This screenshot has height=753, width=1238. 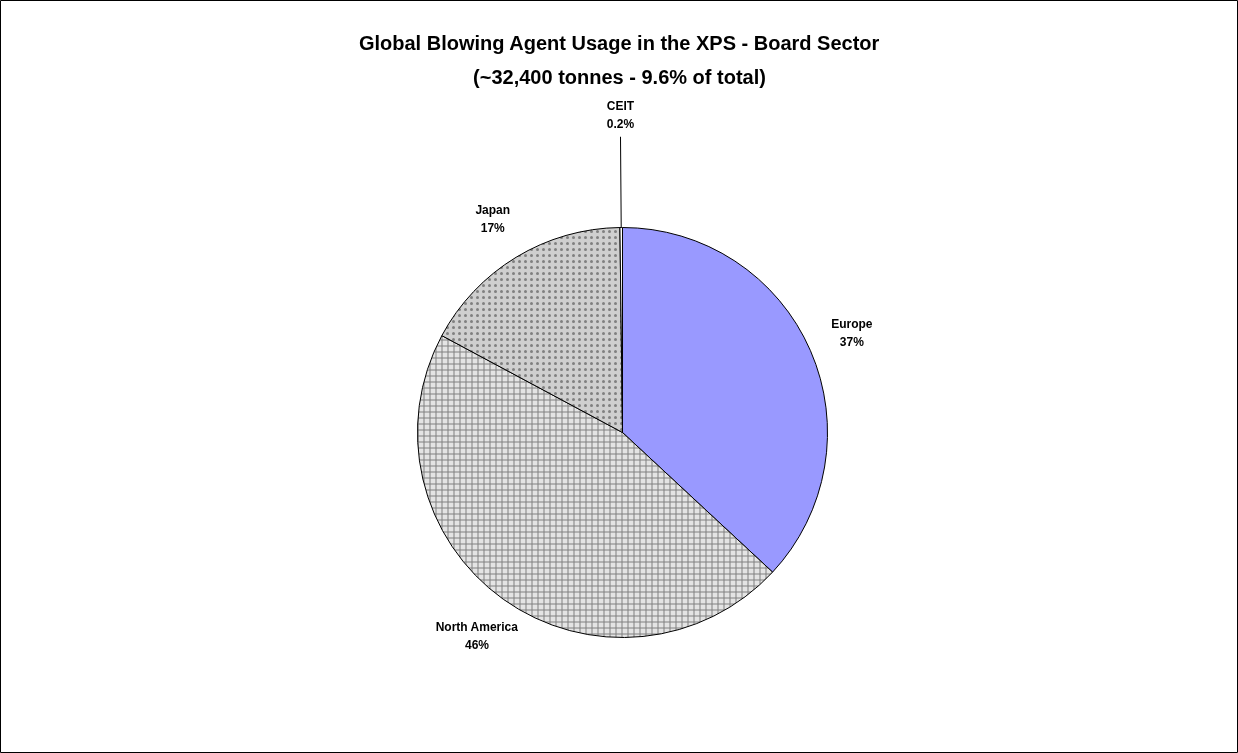 What do you see at coordinates (620, 123) in the screenshot?
I see `data-label: 0.2%` at bounding box center [620, 123].